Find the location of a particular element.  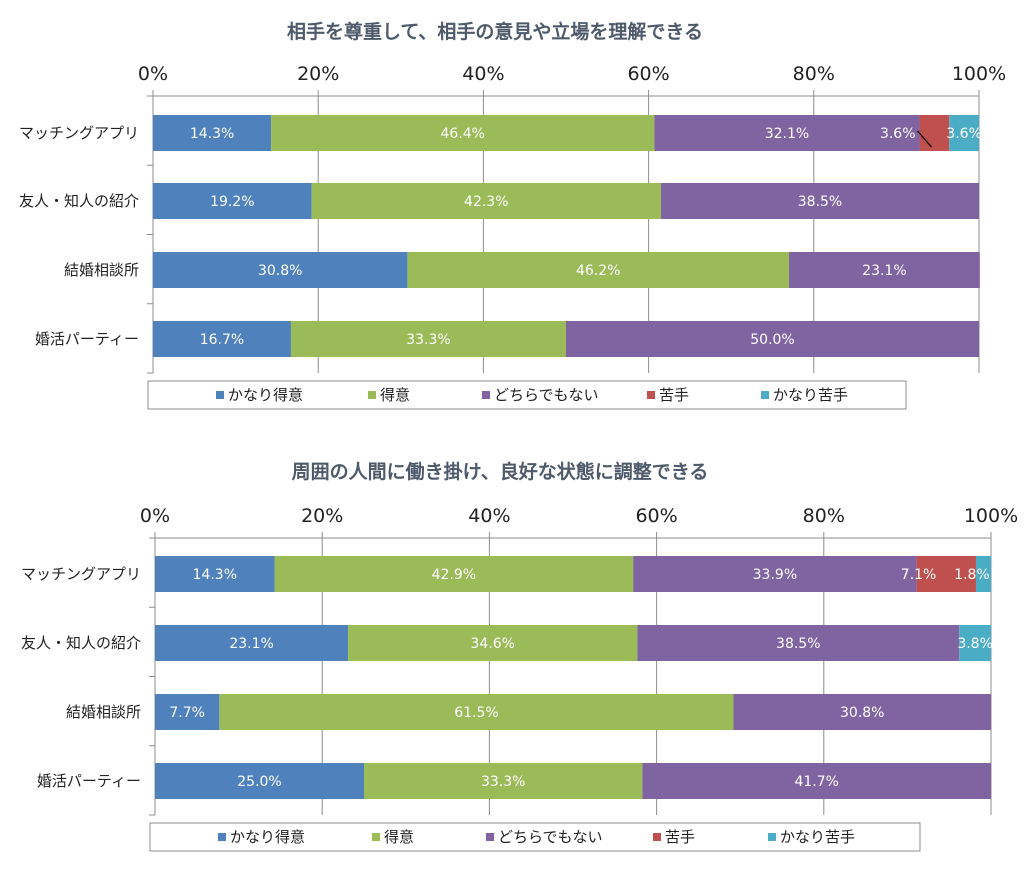

x-tick-label: 40% is located at coordinates (483, 74).